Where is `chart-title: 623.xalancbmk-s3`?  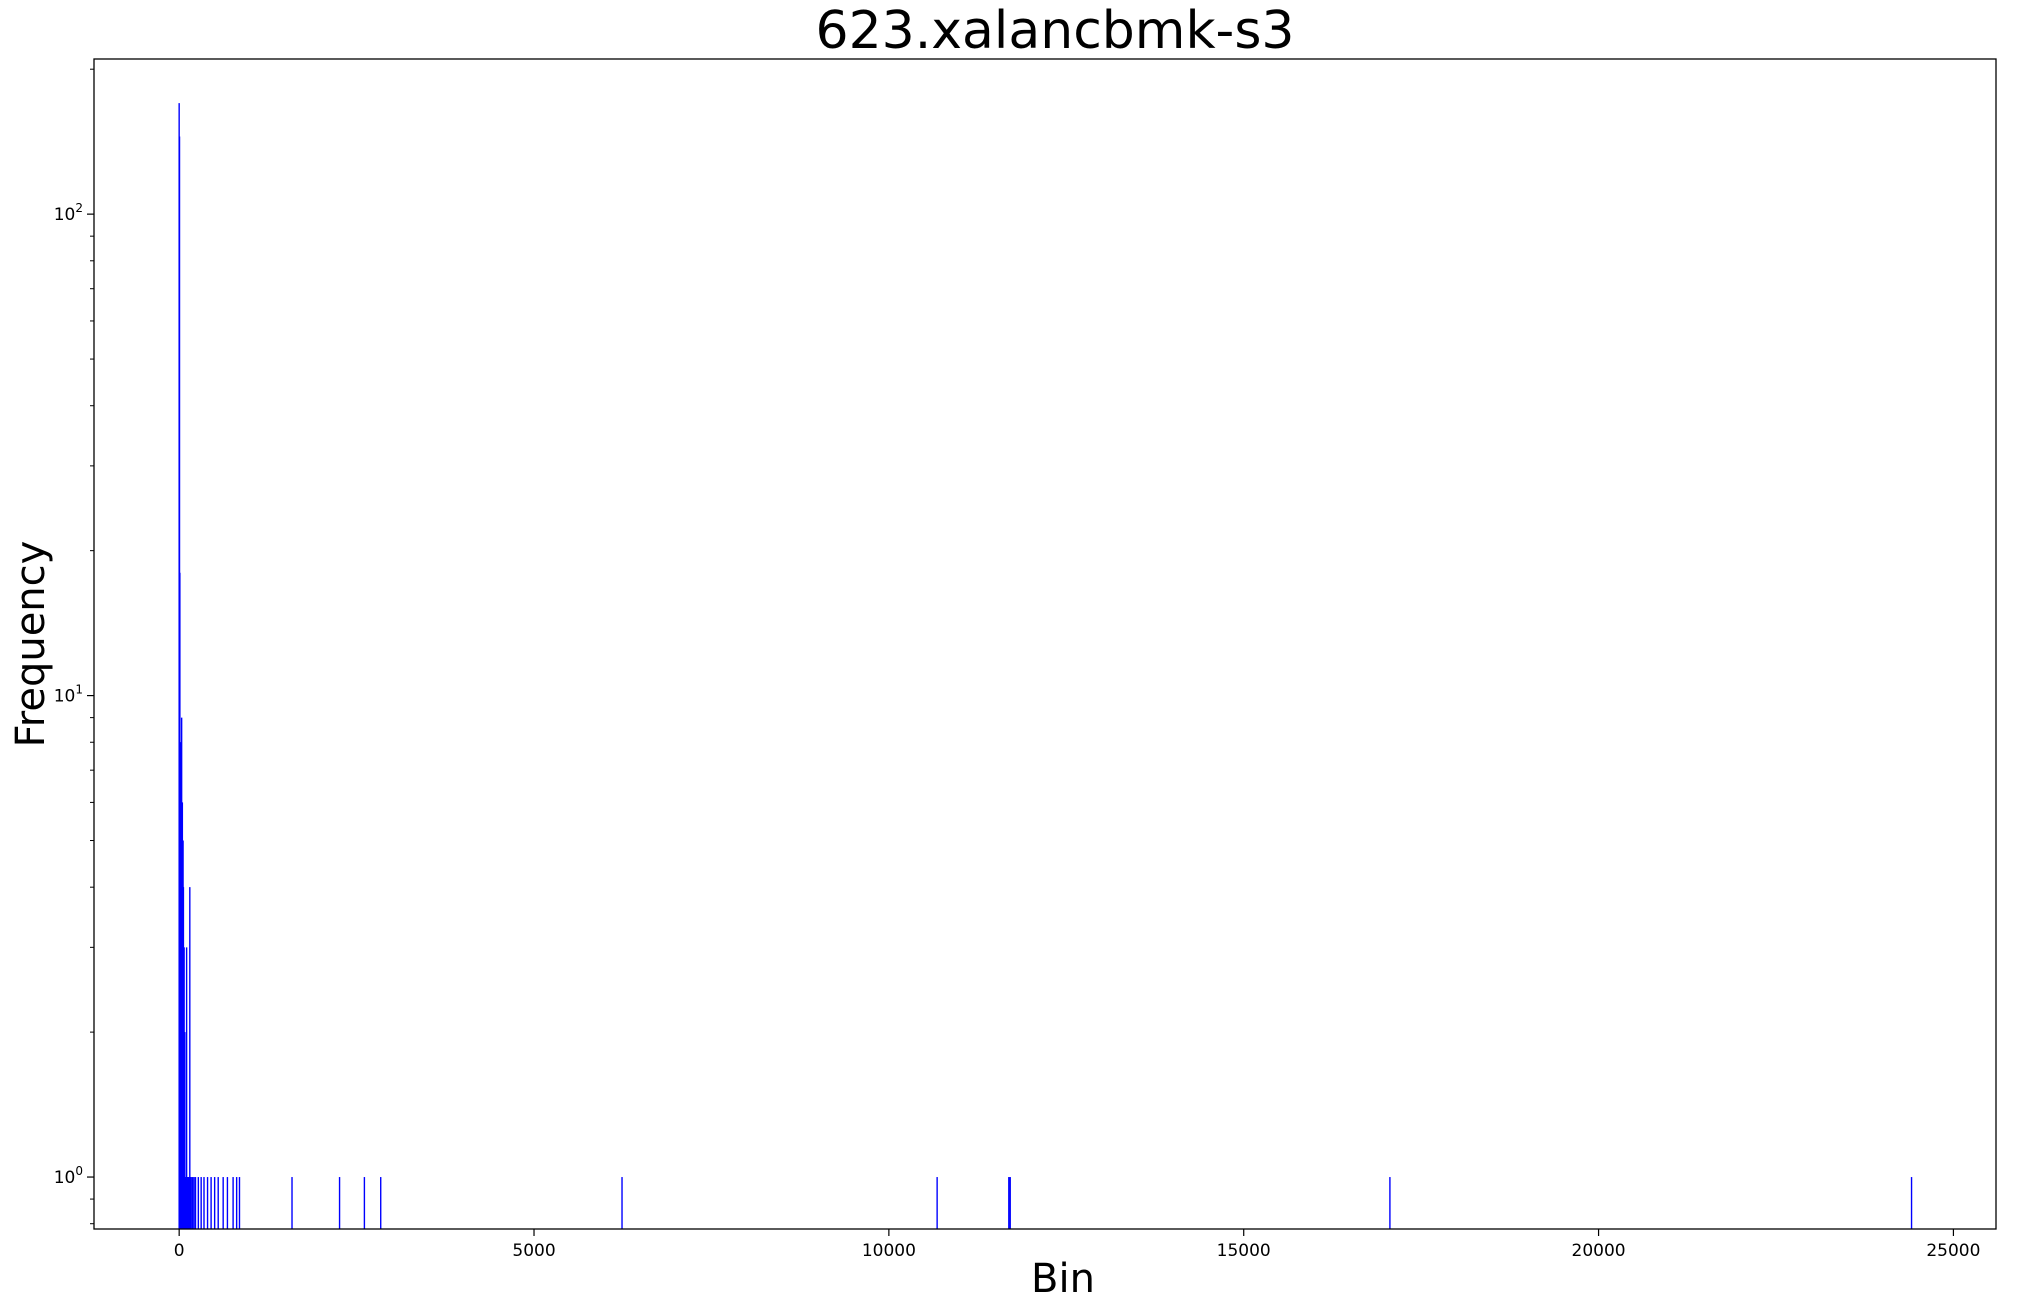
chart-title: 623.xalancbmk-s3 is located at coordinates (1055, 31).